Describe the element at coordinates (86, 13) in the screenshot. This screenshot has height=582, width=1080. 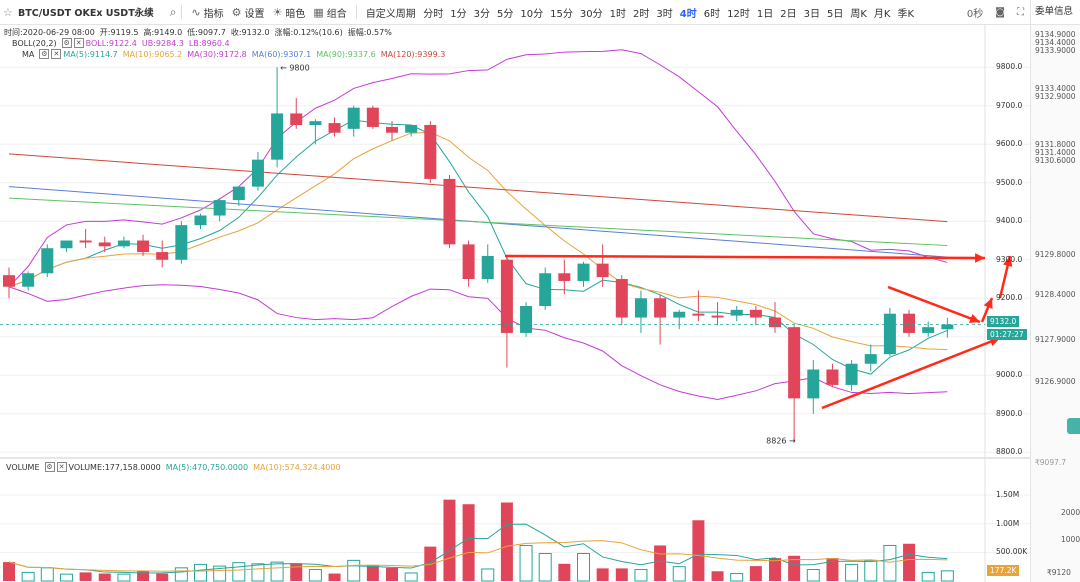
I see `symbol-label: BTC/USDT OKEx USDT永续` at that location.